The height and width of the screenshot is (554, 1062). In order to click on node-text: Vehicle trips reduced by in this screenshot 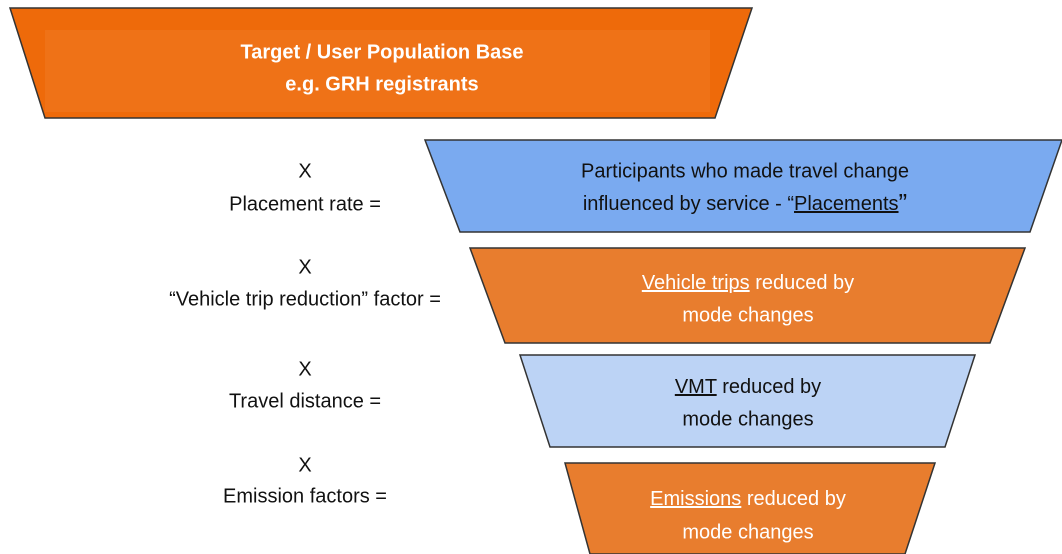, I will do `click(748, 283)`.